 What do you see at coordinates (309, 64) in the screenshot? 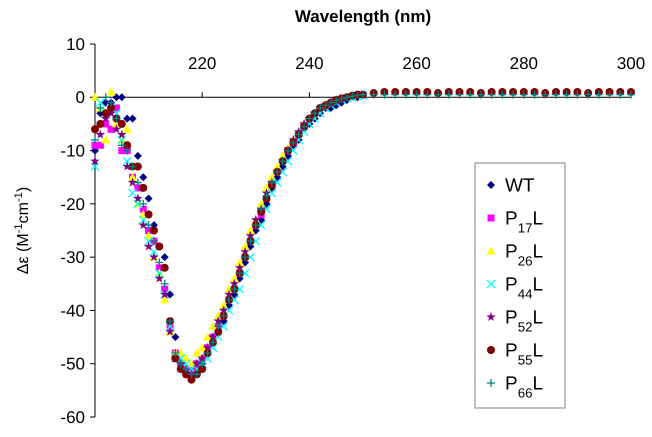
I see `x-tick-label: 240` at bounding box center [309, 64].